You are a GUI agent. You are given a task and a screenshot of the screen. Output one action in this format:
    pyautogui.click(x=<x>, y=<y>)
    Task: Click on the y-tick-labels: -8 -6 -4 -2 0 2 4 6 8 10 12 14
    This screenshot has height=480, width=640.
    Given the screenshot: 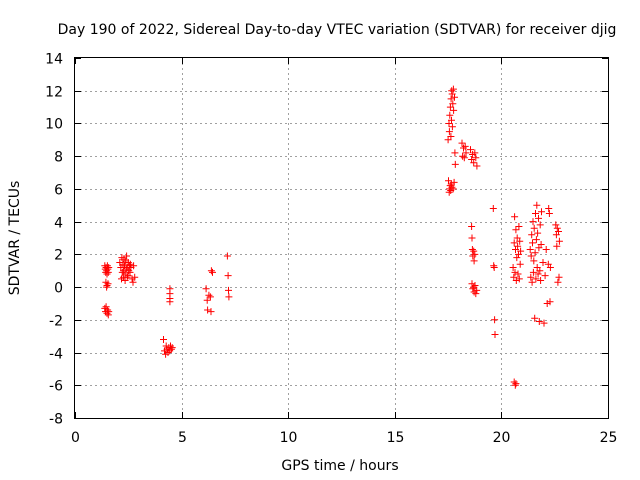 What is the action you would take?
    pyautogui.click(x=54, y=240)
    